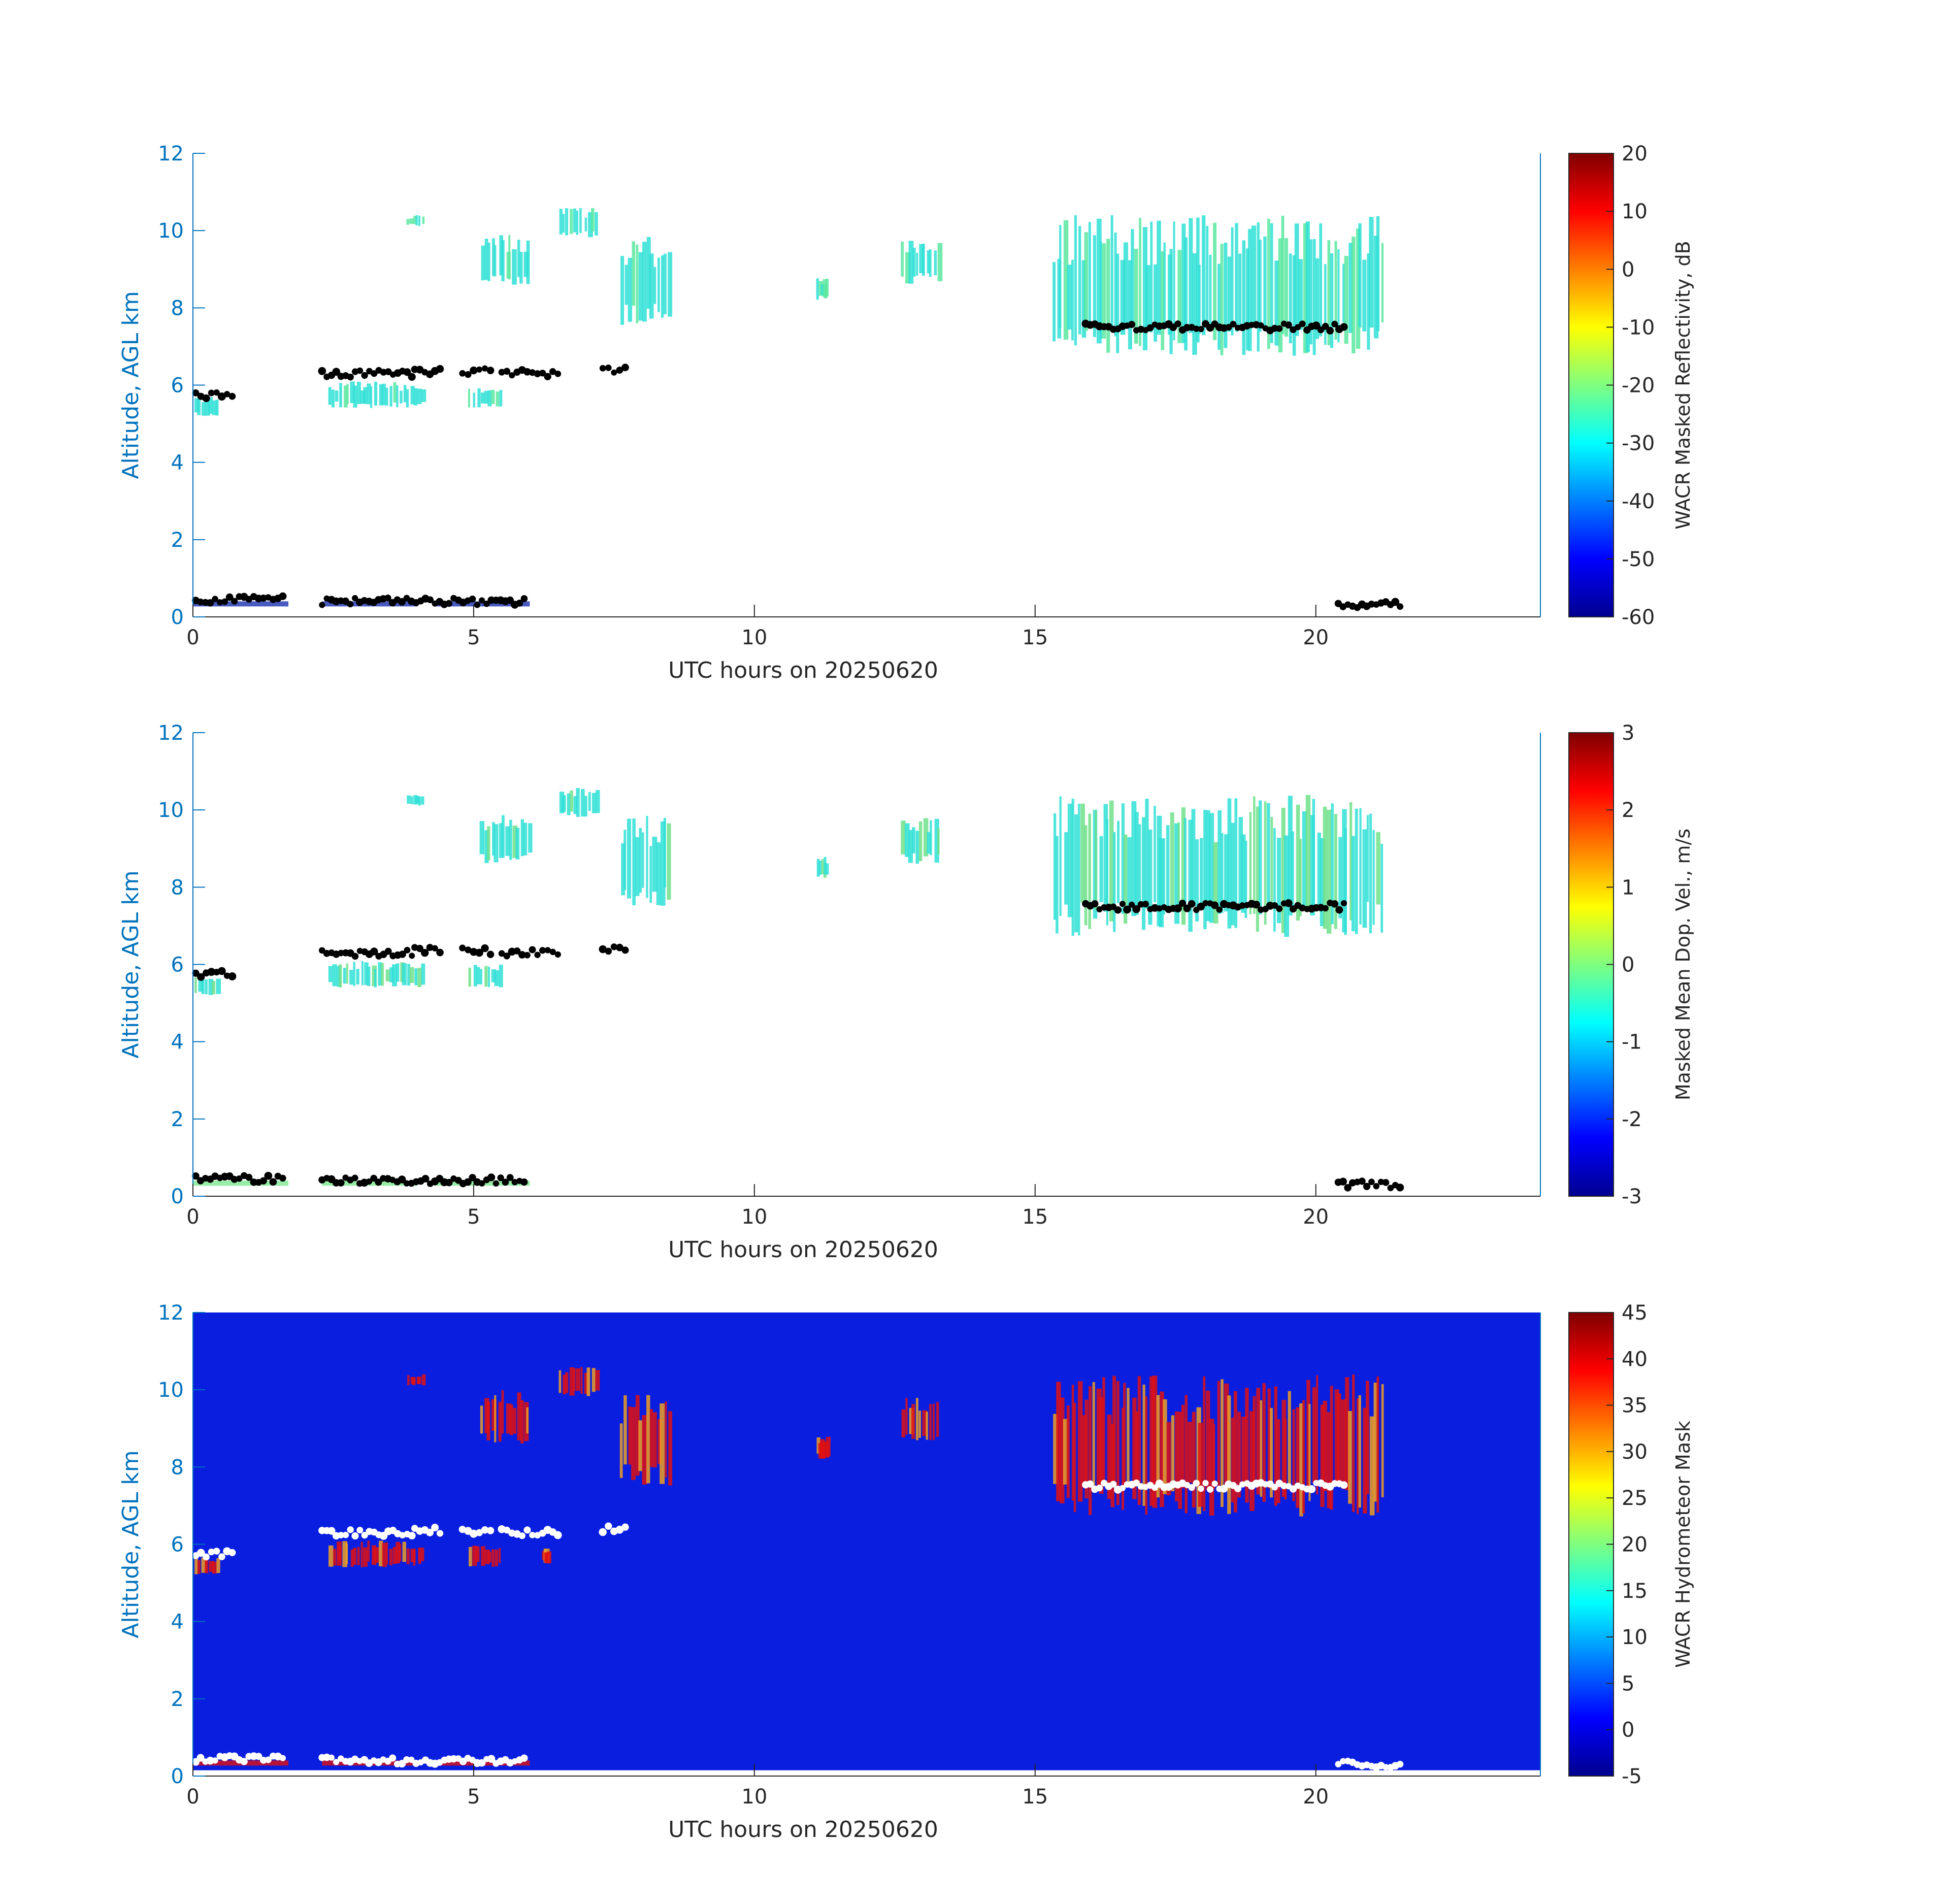  What do you see at coordinates (177, 1196) in the screenshot?
I see `y-tick-label: 0` at bounding box center [177, 1196].